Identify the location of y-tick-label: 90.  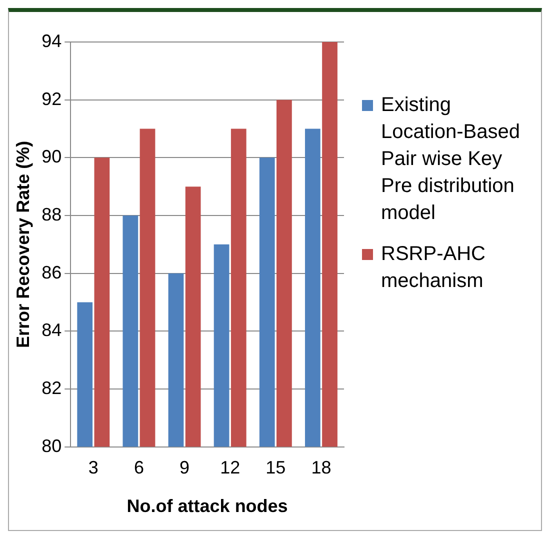
(52, 156).